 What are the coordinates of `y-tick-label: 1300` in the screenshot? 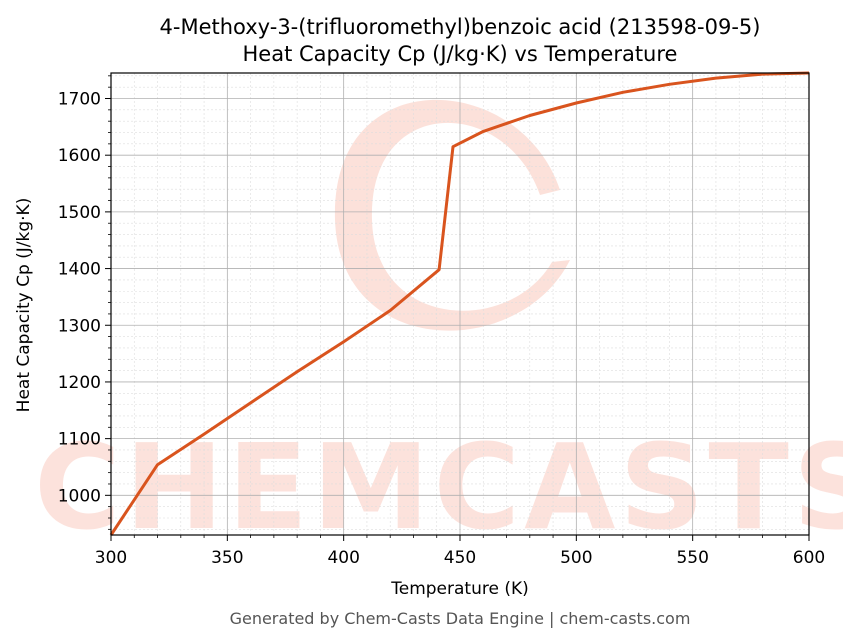 It's located at (79, 326).